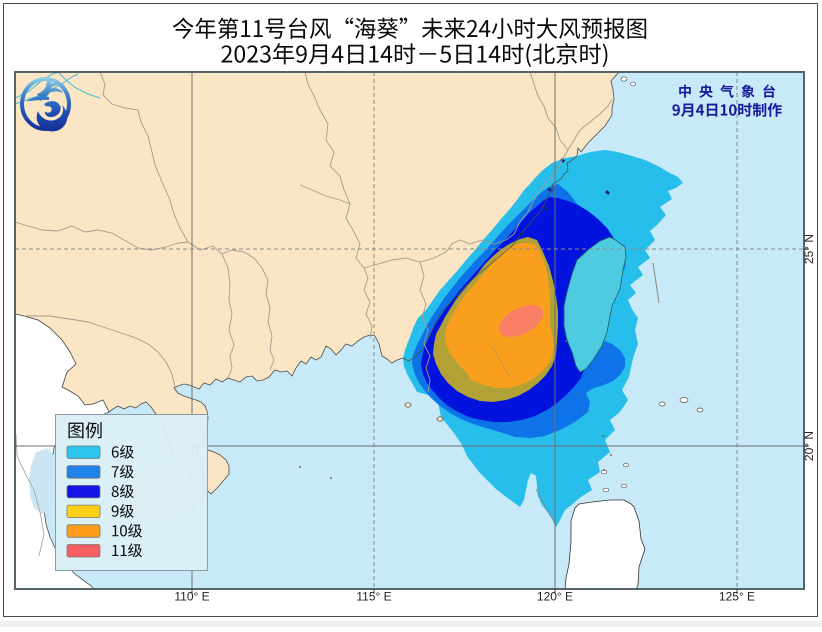 The image size is (822, 632). I want to click on svg-text: 115° E, so click(373, 597).